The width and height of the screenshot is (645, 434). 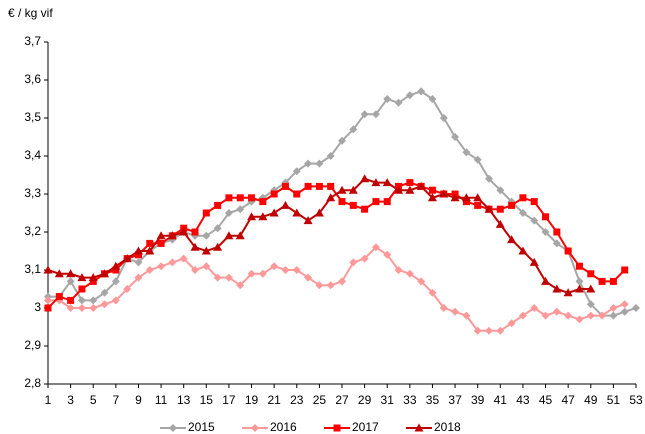 I want to click on x-tick-label: 13, so click(x=184, y=400).